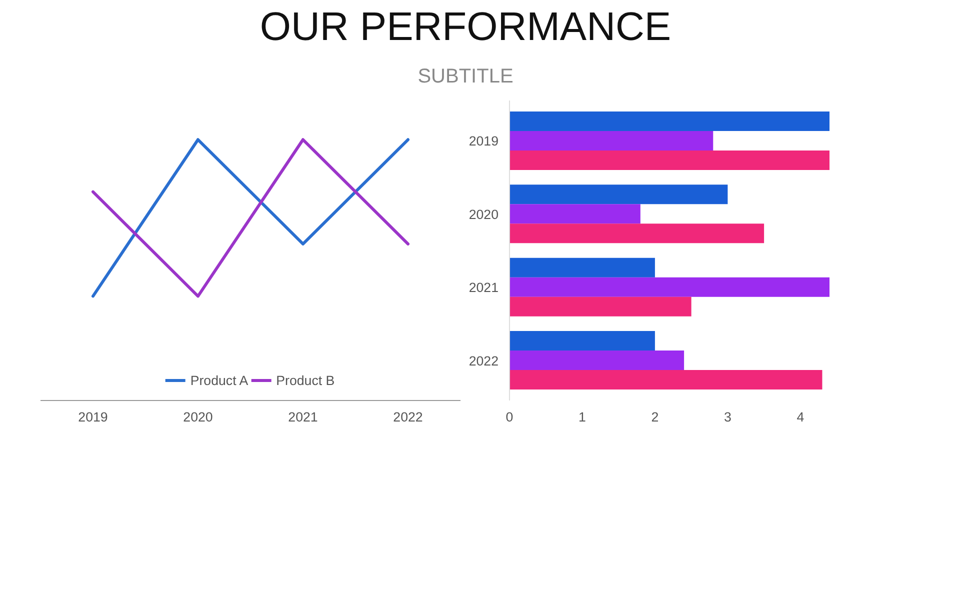 The image size is (960, 600). What do you see at coordinates (483, 360) in the screenshot?
I see `y-tick-label: 2022` at bounding box center [483, 360].